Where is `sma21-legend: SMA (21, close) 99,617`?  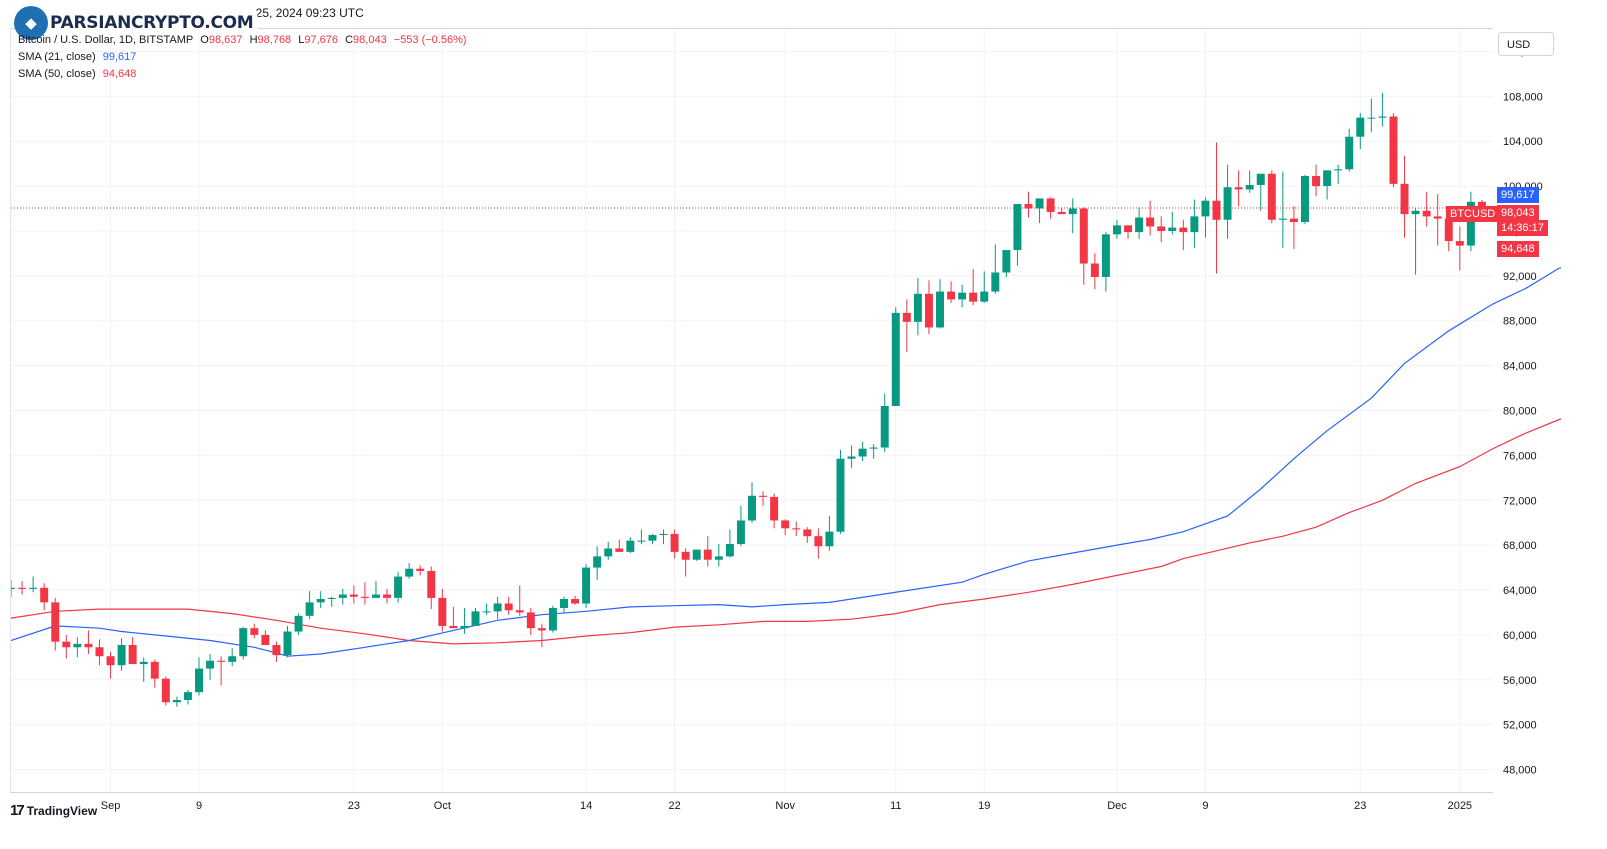 sma21-legend: SMA (21, close) 99,617 is located at coordinates (79, 57).